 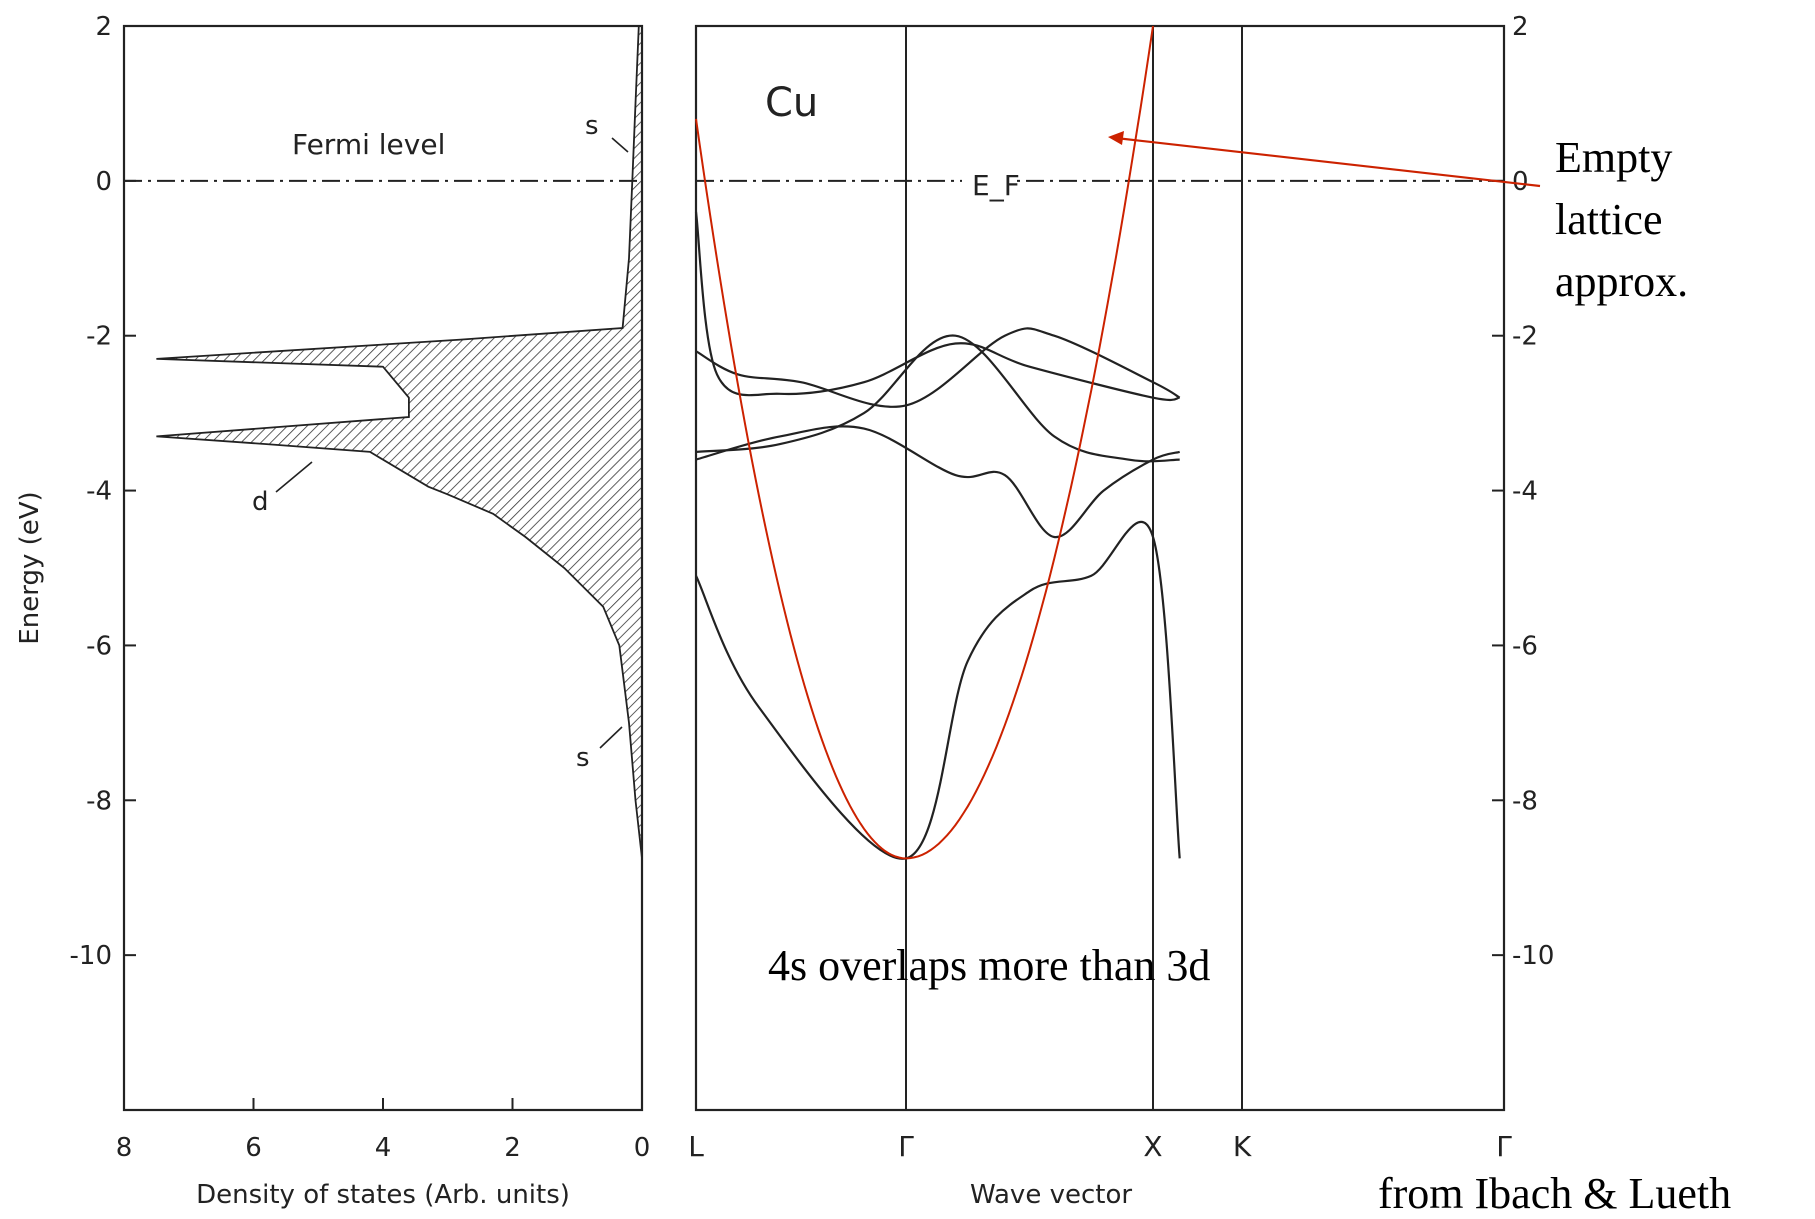 I want to click on dos-y-tick-label-0: 2, so click(x=103, y=27).